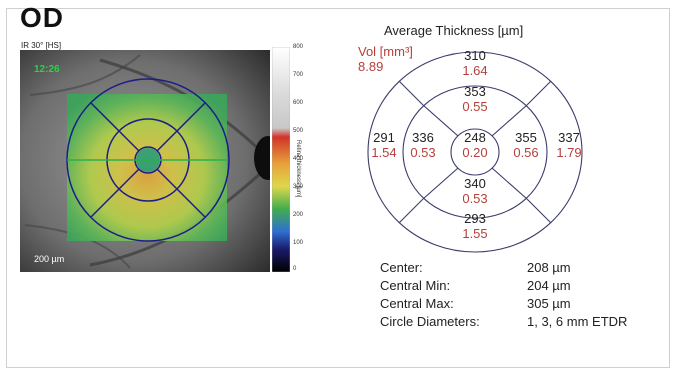 The height and width of the screenshot is (373, 675). Describe the element at coordinates (526, 152) in the screenshot. I see `volume-value: 0.56` at that location.